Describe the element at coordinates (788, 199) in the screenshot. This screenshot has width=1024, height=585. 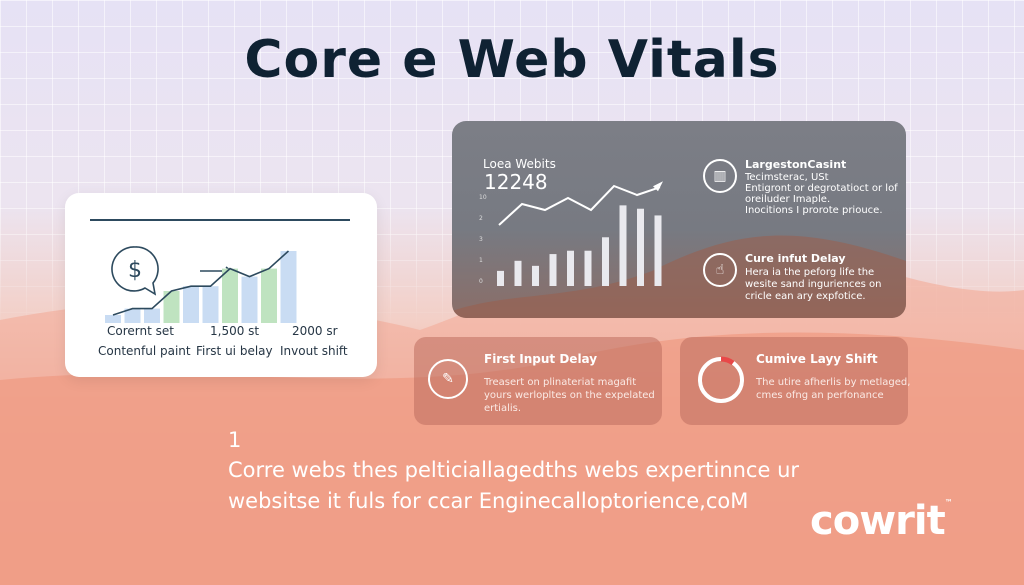
I see `item-text-1-3: oreiluder Imaple.` at that location.